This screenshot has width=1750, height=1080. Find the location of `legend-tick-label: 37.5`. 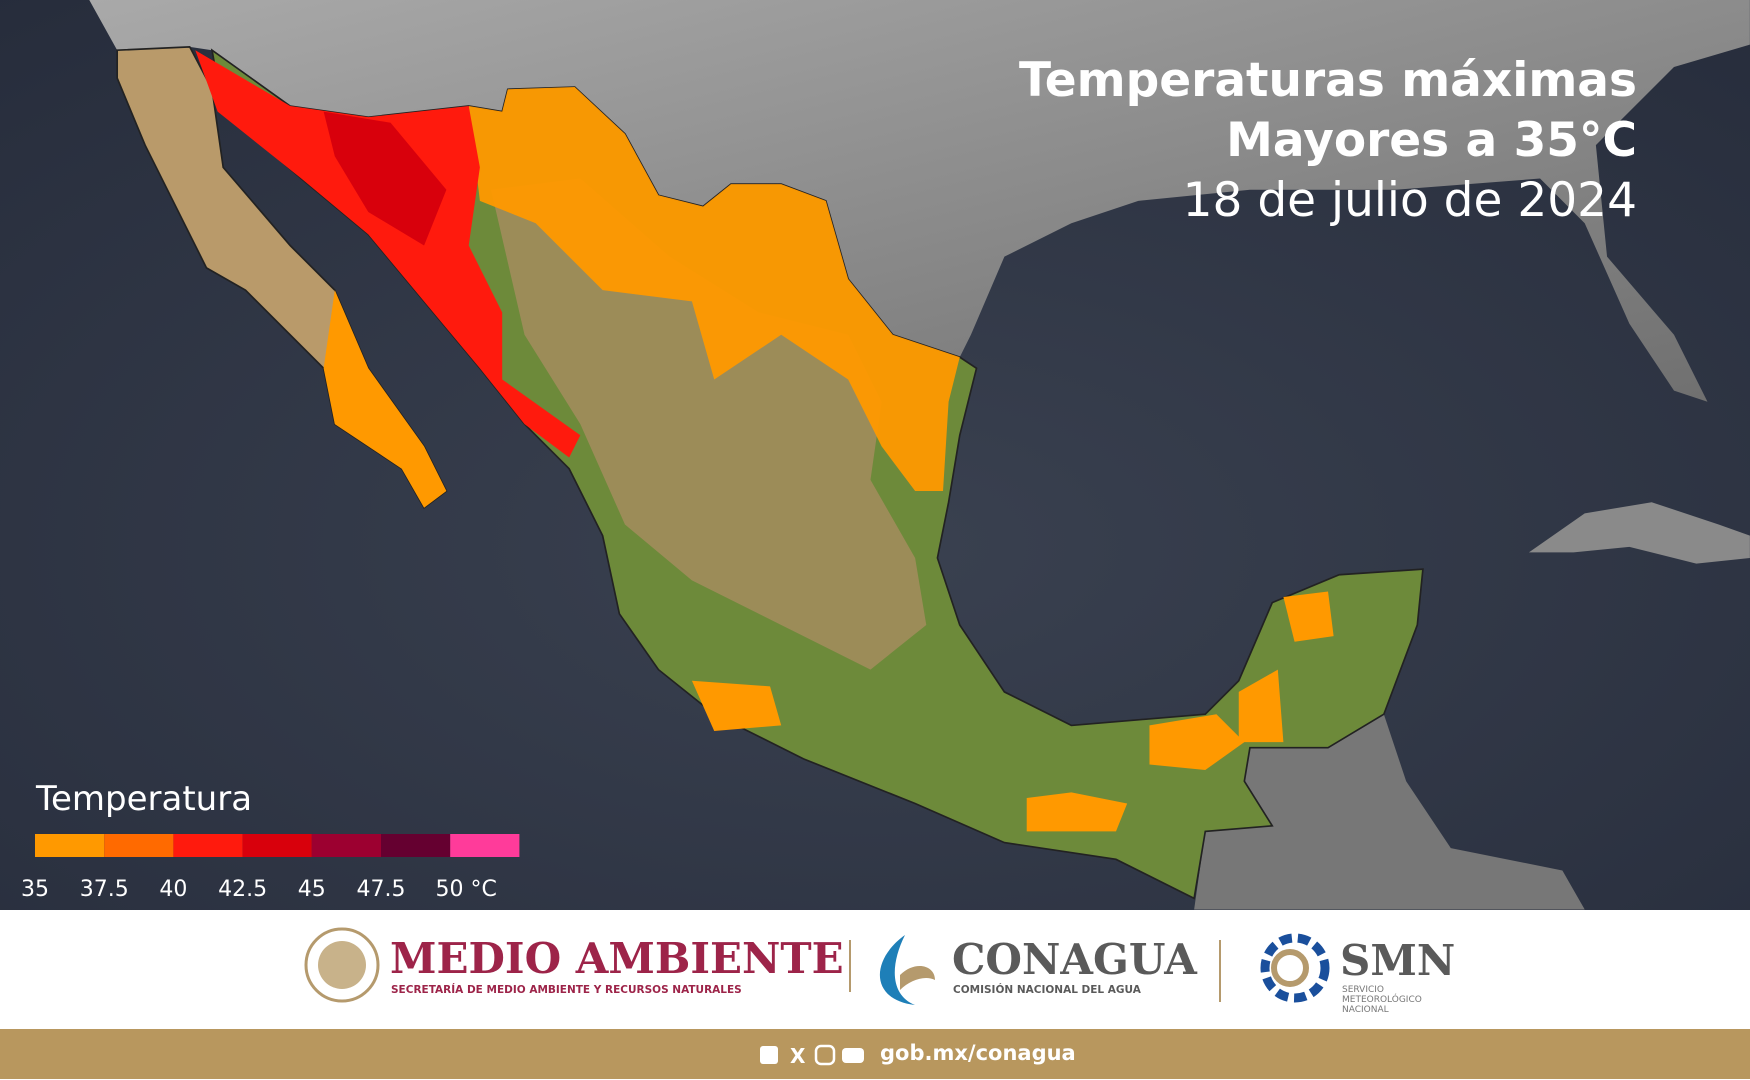

legend-tick-label: 37.5 is located at coordinates (104, 889).